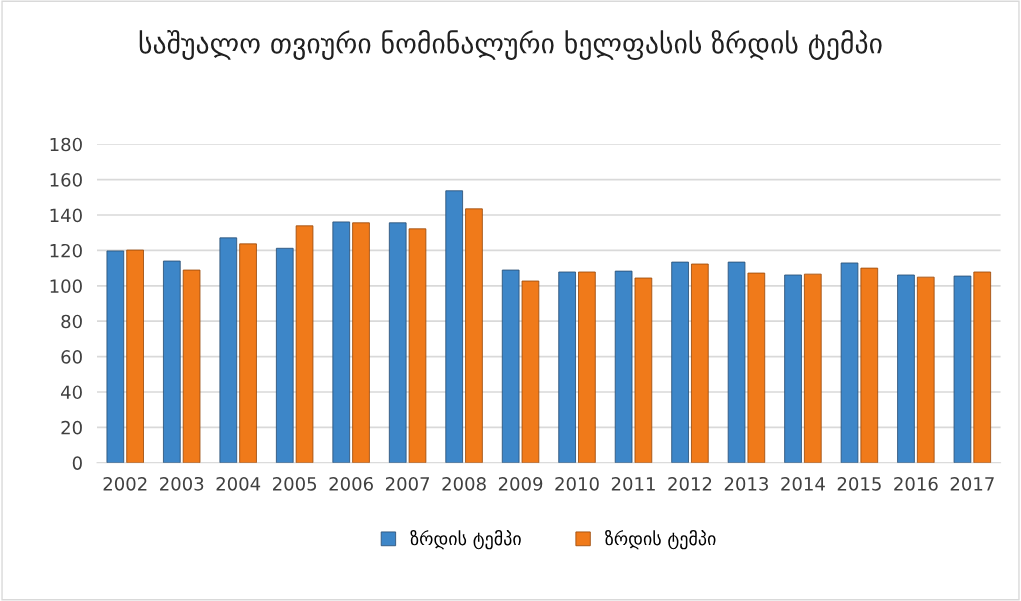 This screenshot has width=1021, height=601. What do you see at coordinates (71, 392) in the screenshot?
I see `y-tick-label: 40` at bounding box center [71, 392].